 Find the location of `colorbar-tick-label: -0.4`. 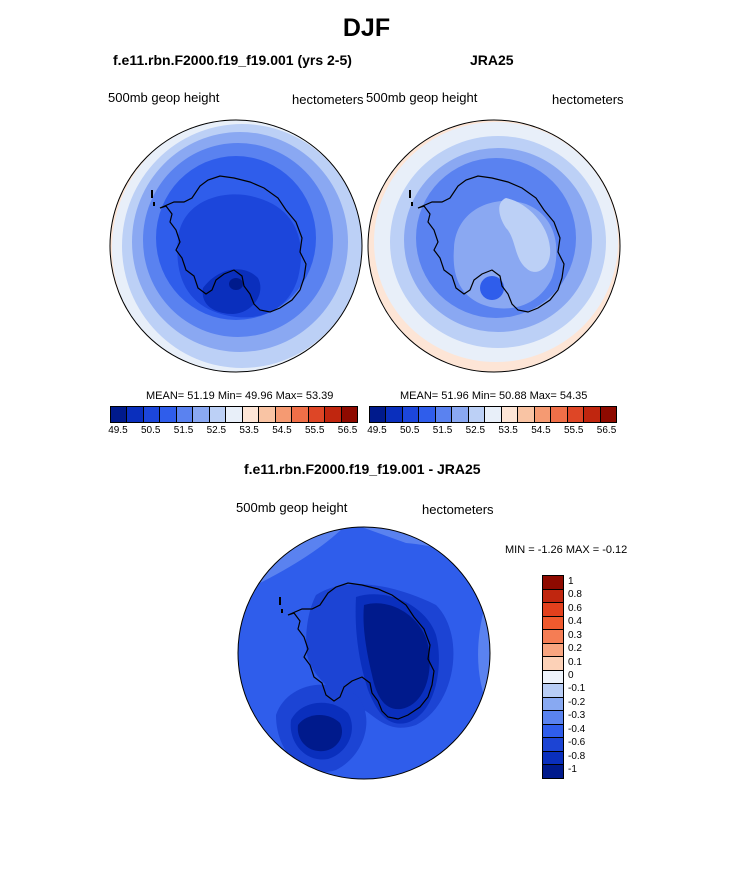

colorbar-tick-label: -0.4 is located at coordinates (577, 729).